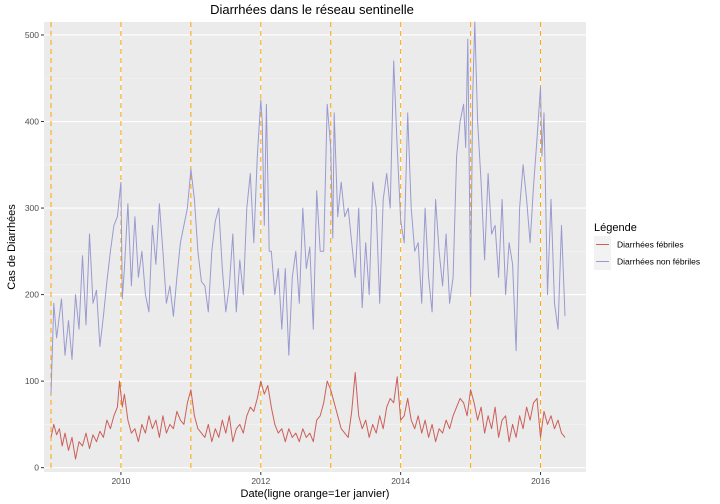 Image resolution: width=720 pixels, height=504 pixels. I want to click on legend-title: Légende, so click(615, 228).